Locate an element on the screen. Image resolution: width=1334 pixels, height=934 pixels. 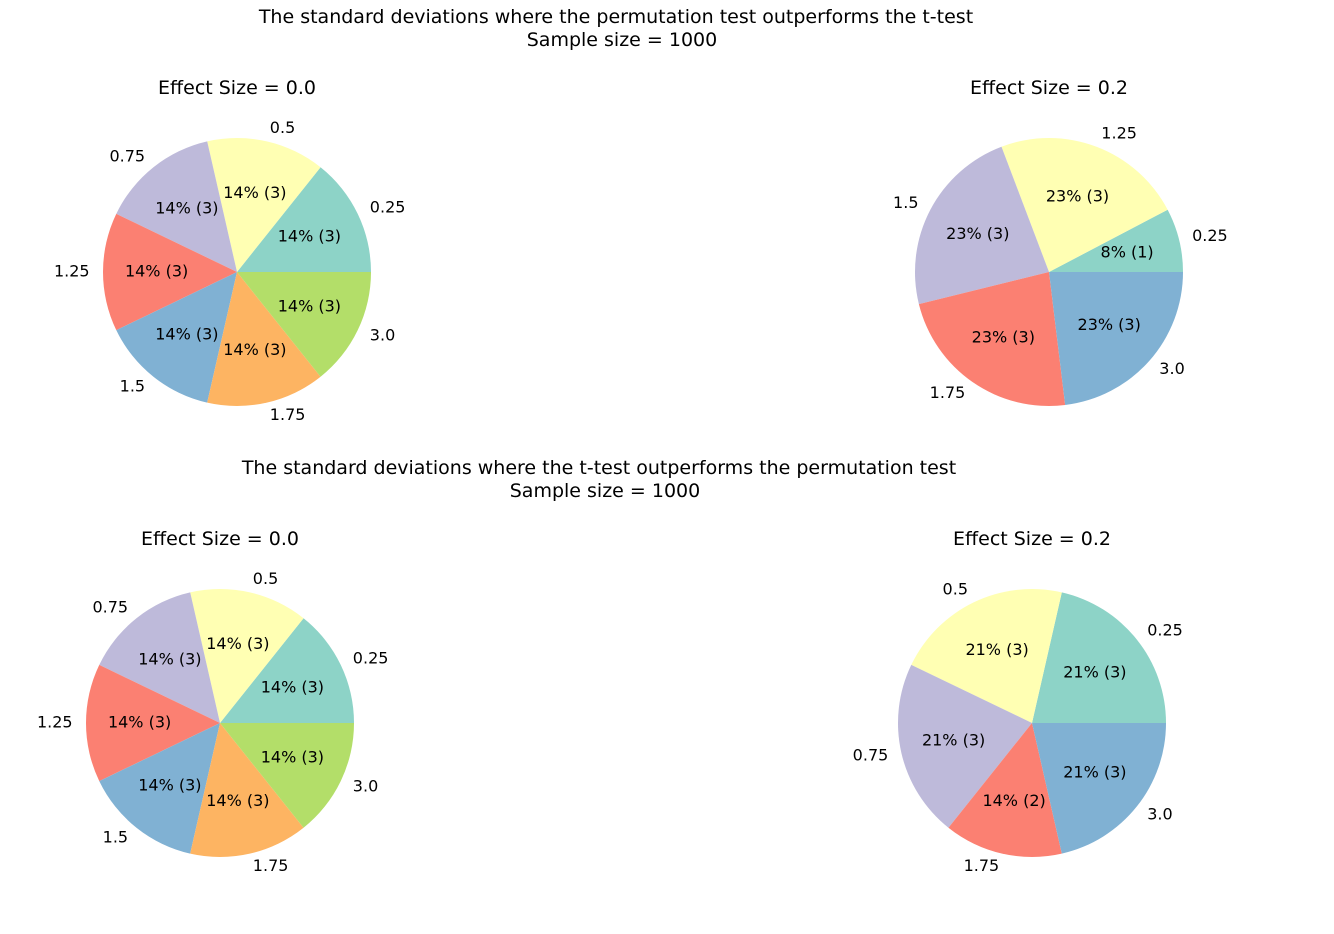
bottom-group-title-line2: Sample size = 1000 is located at coordinates (605, 491).